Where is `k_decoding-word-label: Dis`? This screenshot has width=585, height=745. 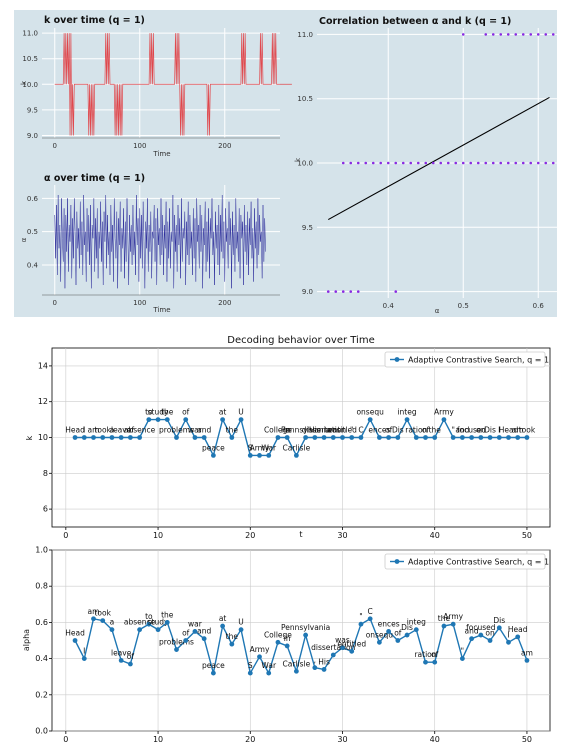 k_decoding-word-label: Dis is located at coordinates (490, 430).